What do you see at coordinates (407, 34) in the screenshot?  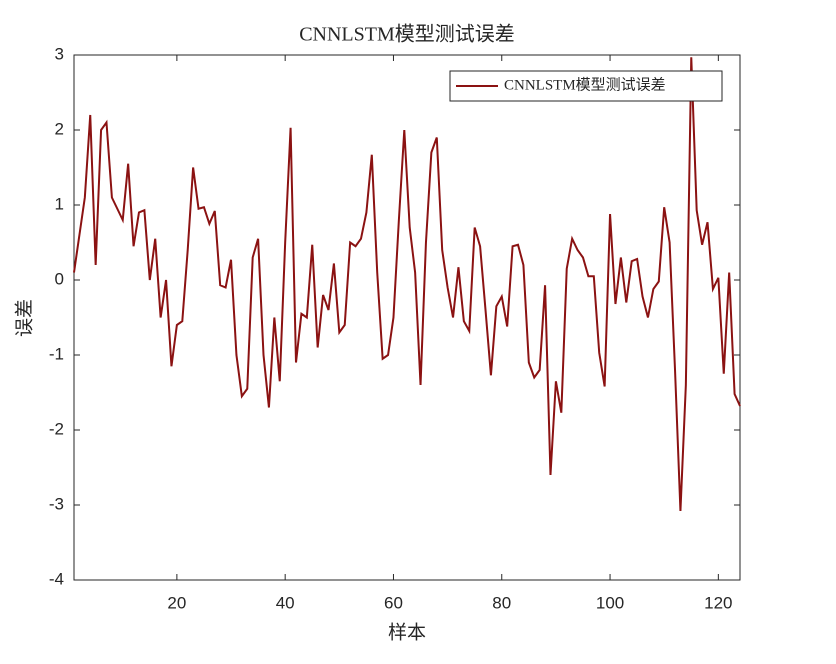 I see `chart-title: CNNLSTM模型测试误差` at bounding box center [407, 34].